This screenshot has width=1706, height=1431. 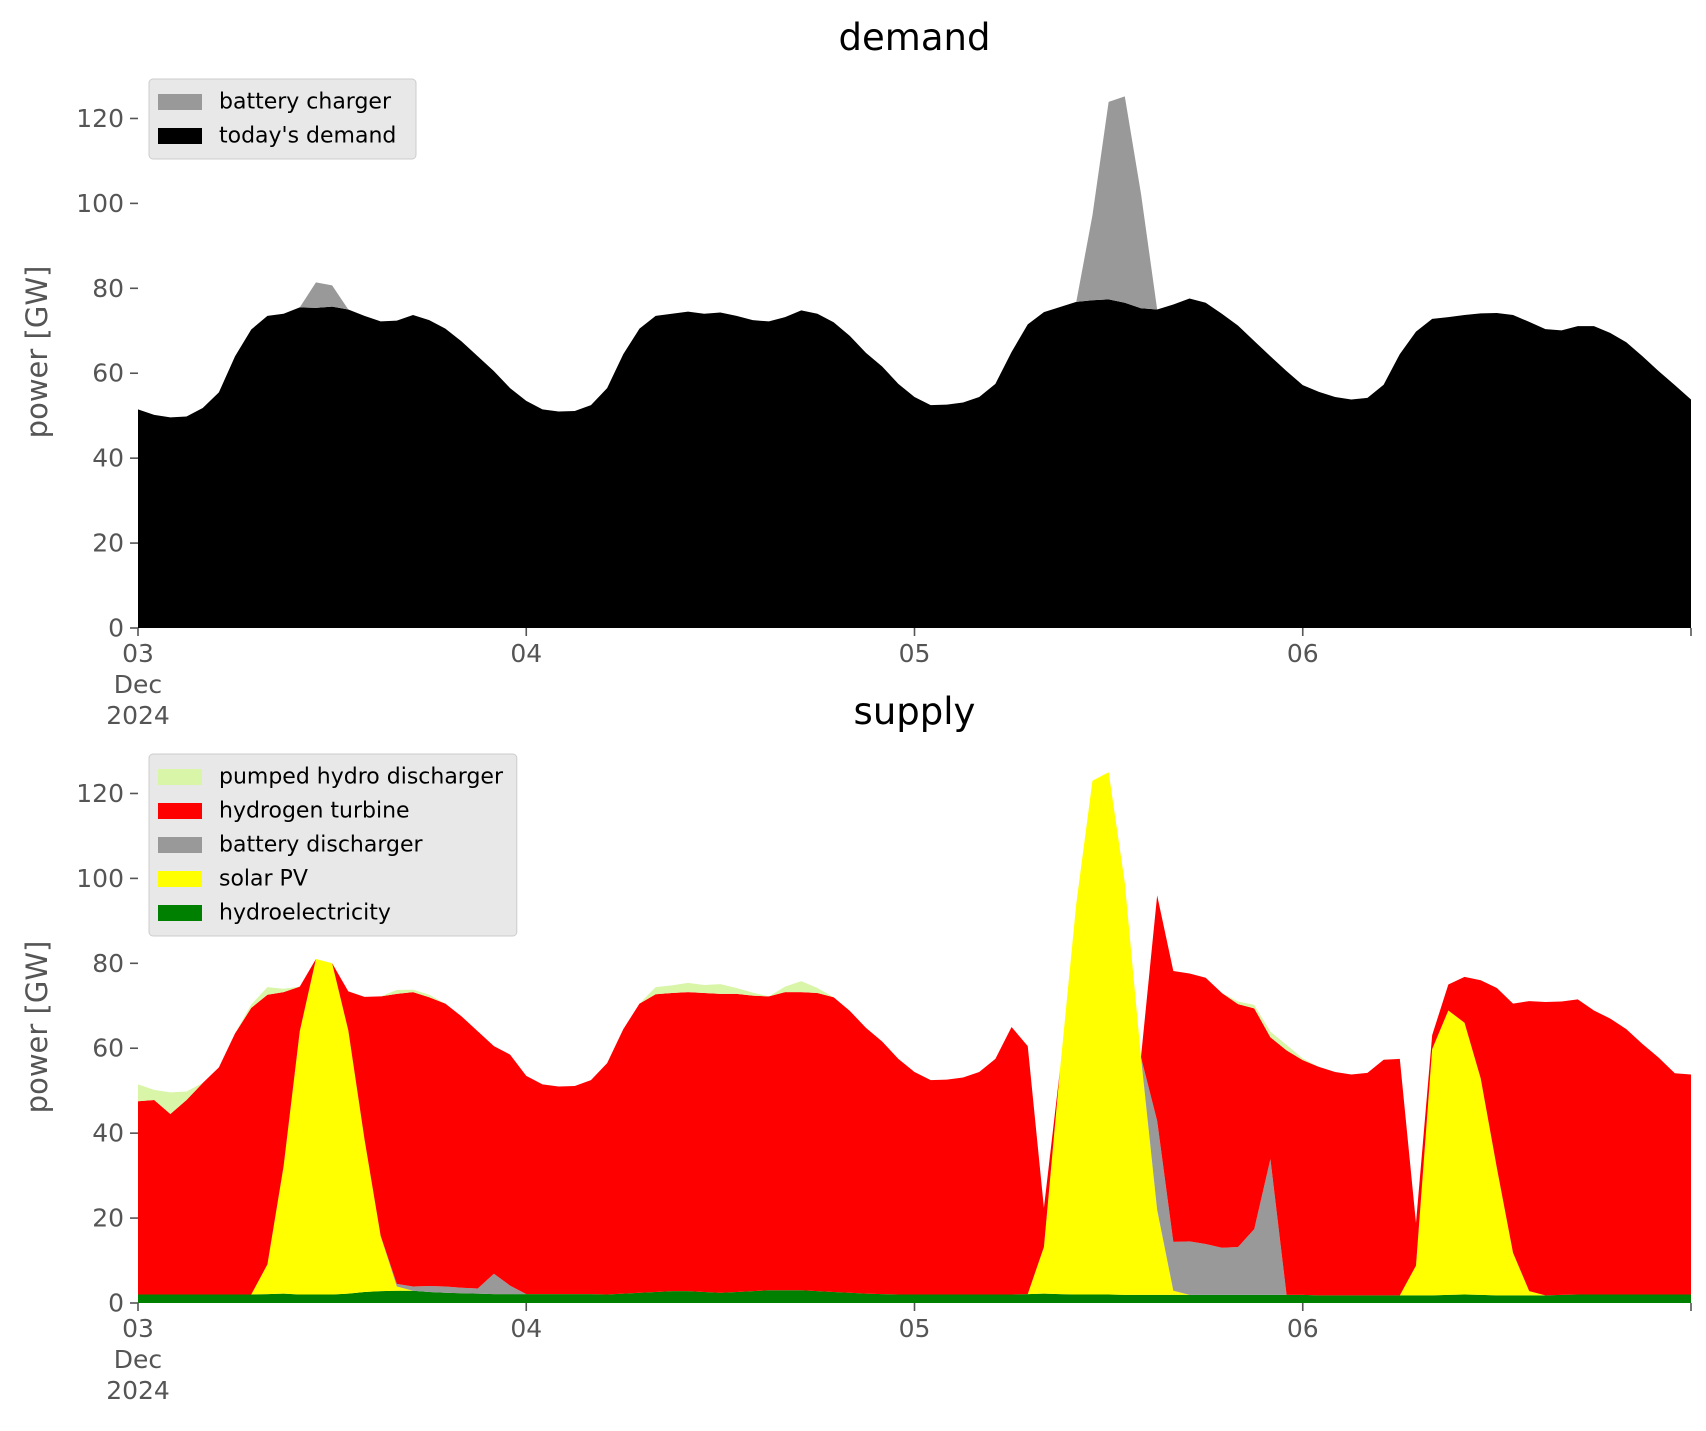 What do you see at coordinates (915, 711) in the screenshot?
I see `chart-title: supply` at bounding box center [915, 711].